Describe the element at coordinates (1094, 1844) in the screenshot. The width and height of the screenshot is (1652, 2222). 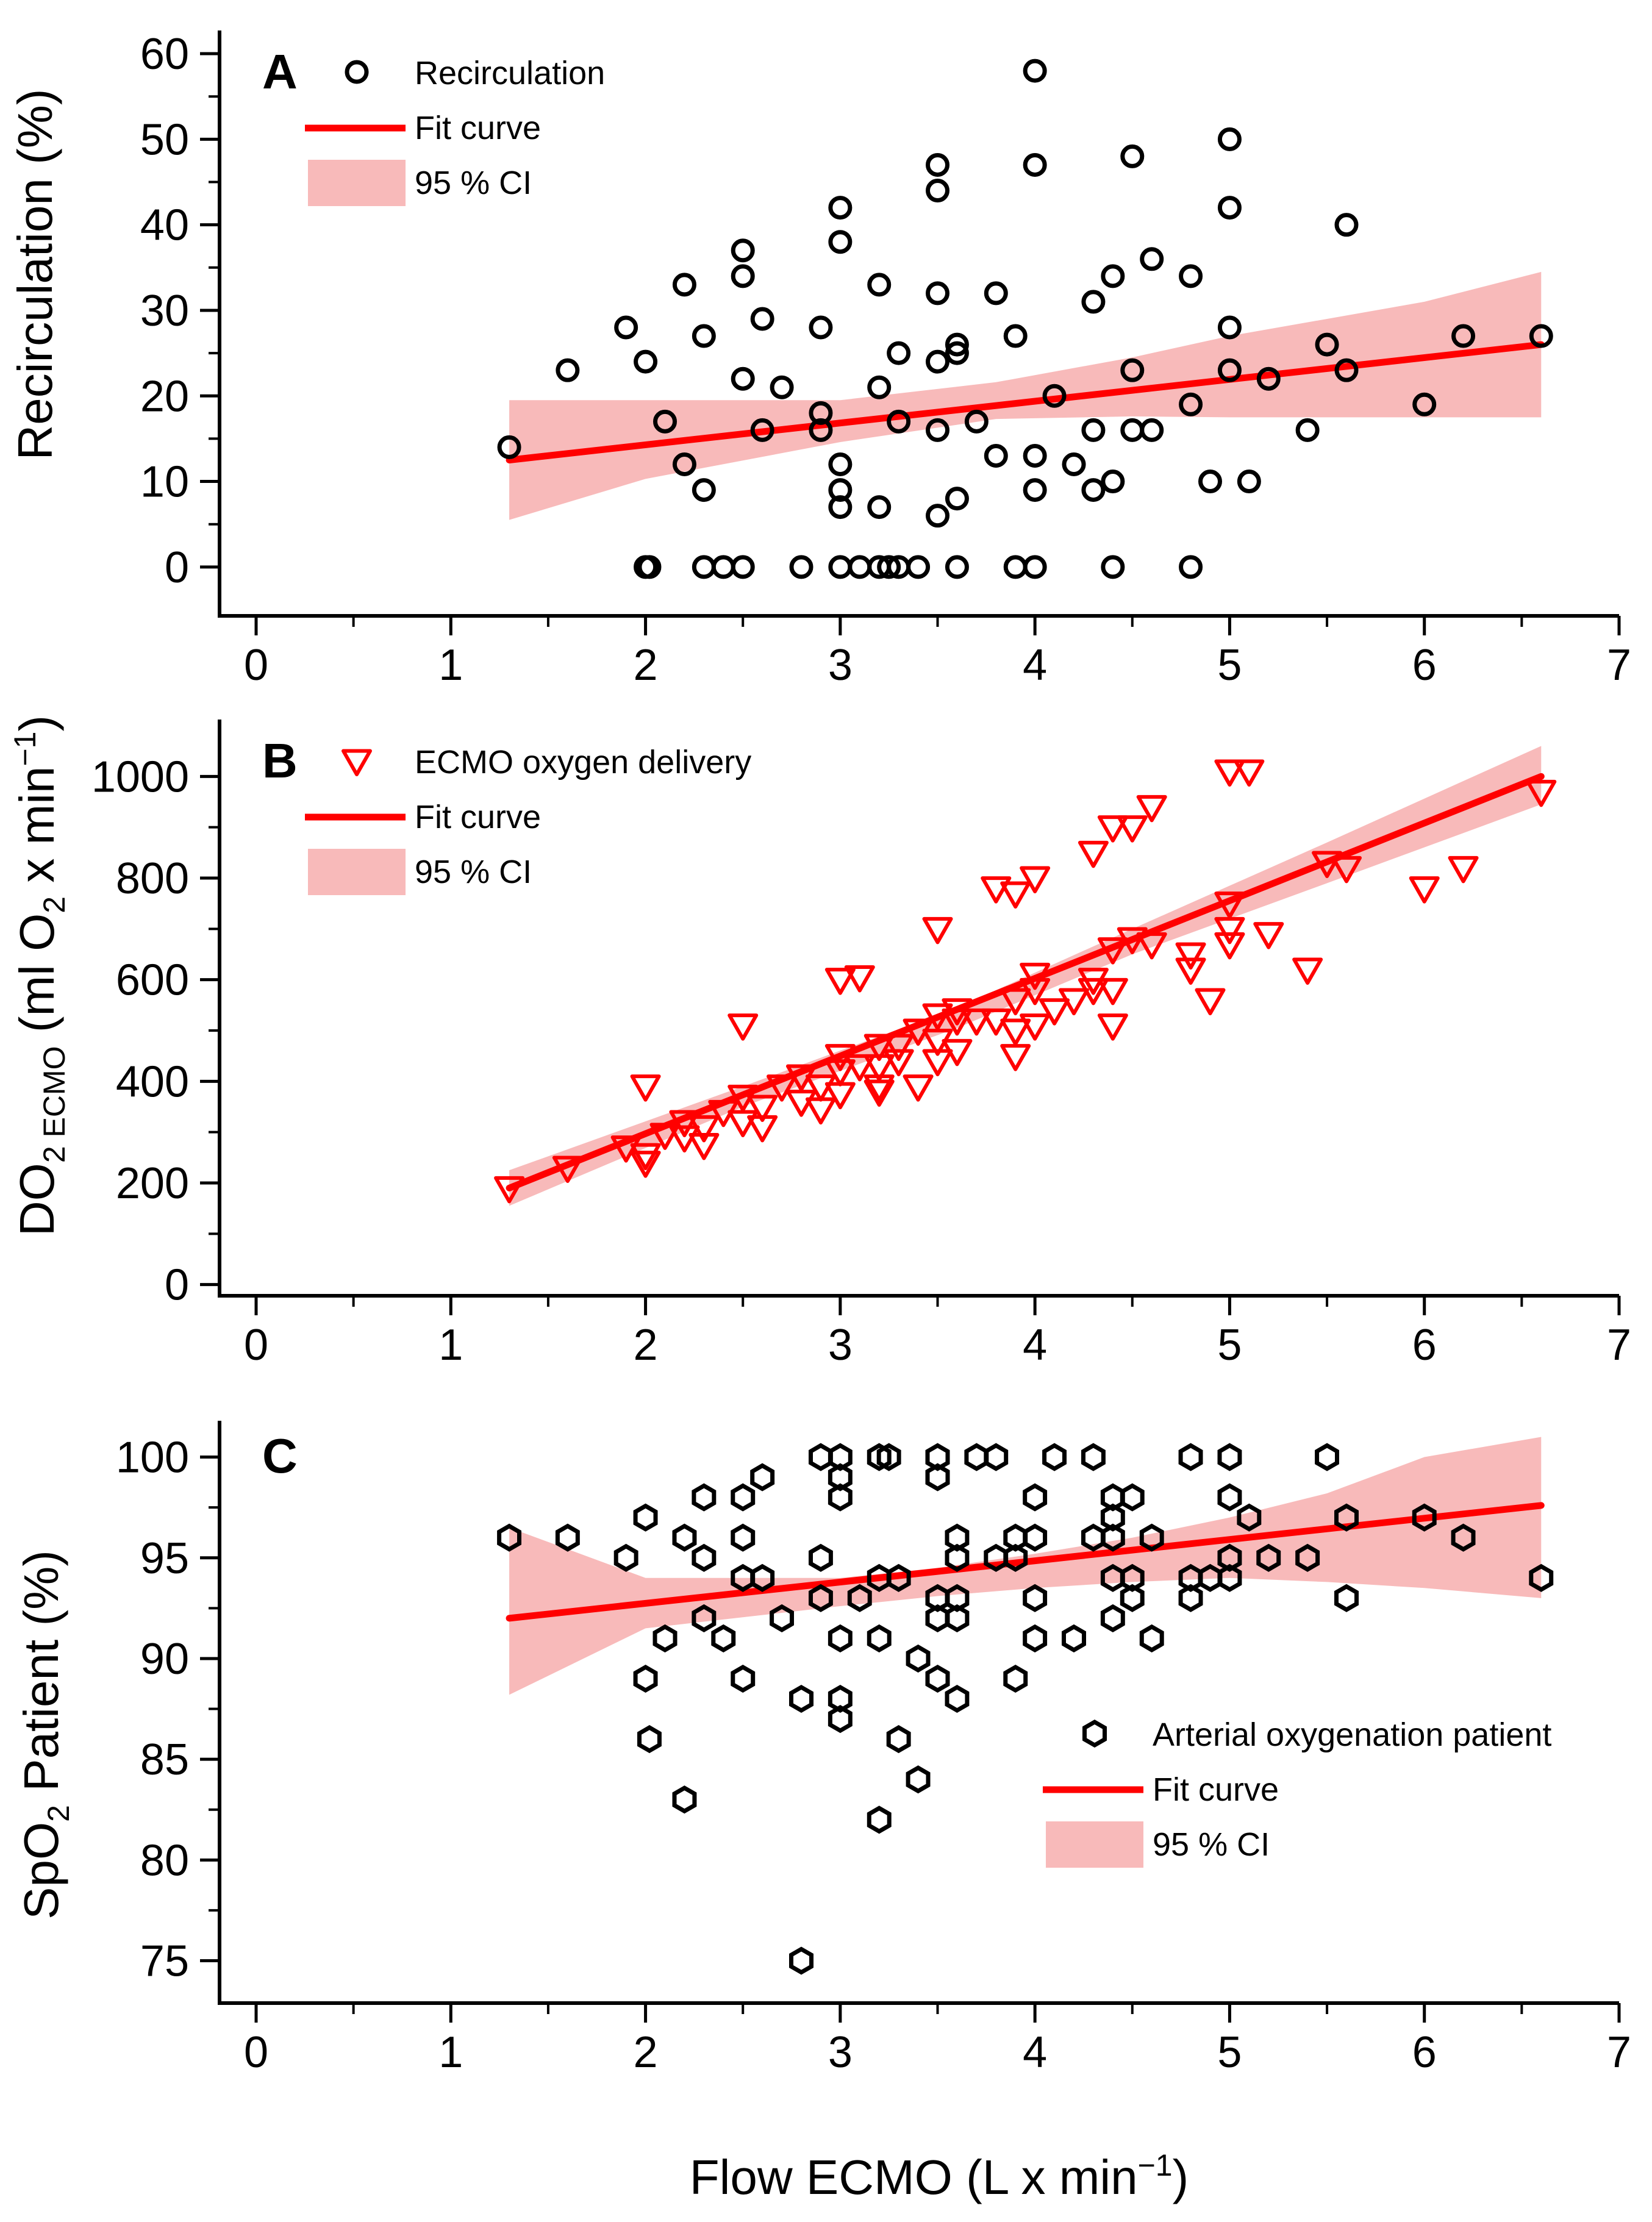
I see `legend-ci-swatch-c` at that location.